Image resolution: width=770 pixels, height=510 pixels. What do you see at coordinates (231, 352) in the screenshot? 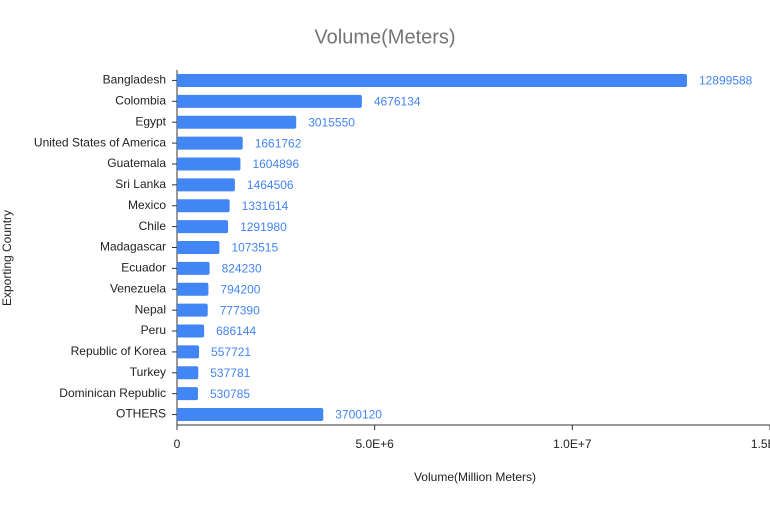
I see `value-label: 557721` at bounding box center [231, 352].